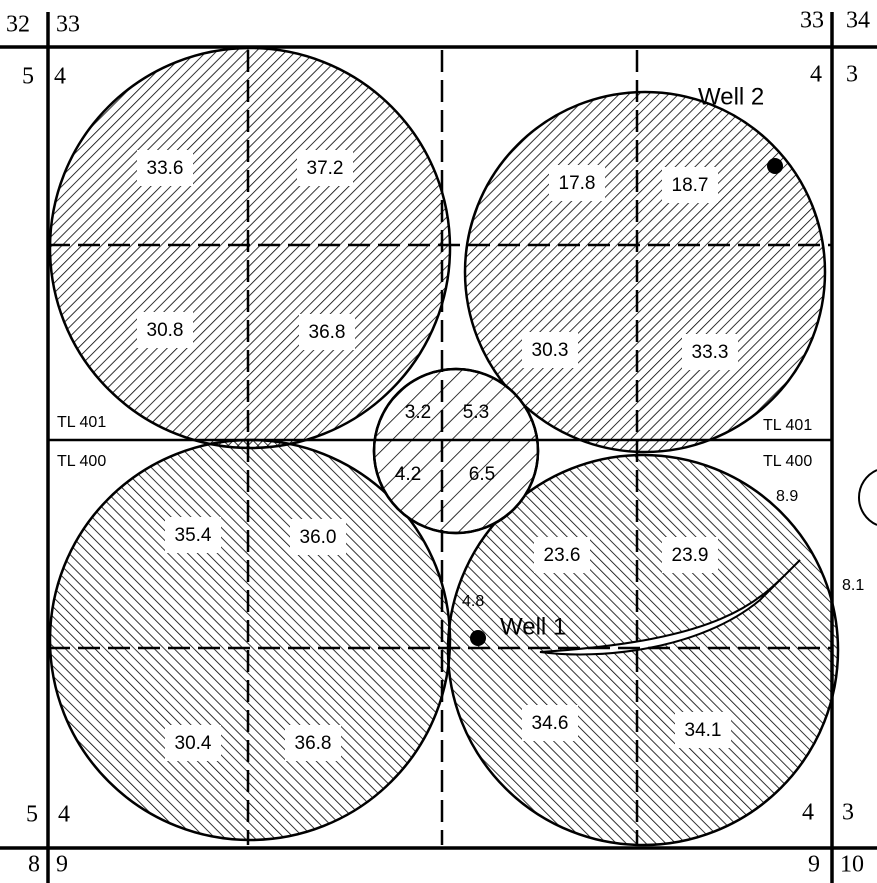  I want to click on quadrant-value: 30.4, so click(193, 743).